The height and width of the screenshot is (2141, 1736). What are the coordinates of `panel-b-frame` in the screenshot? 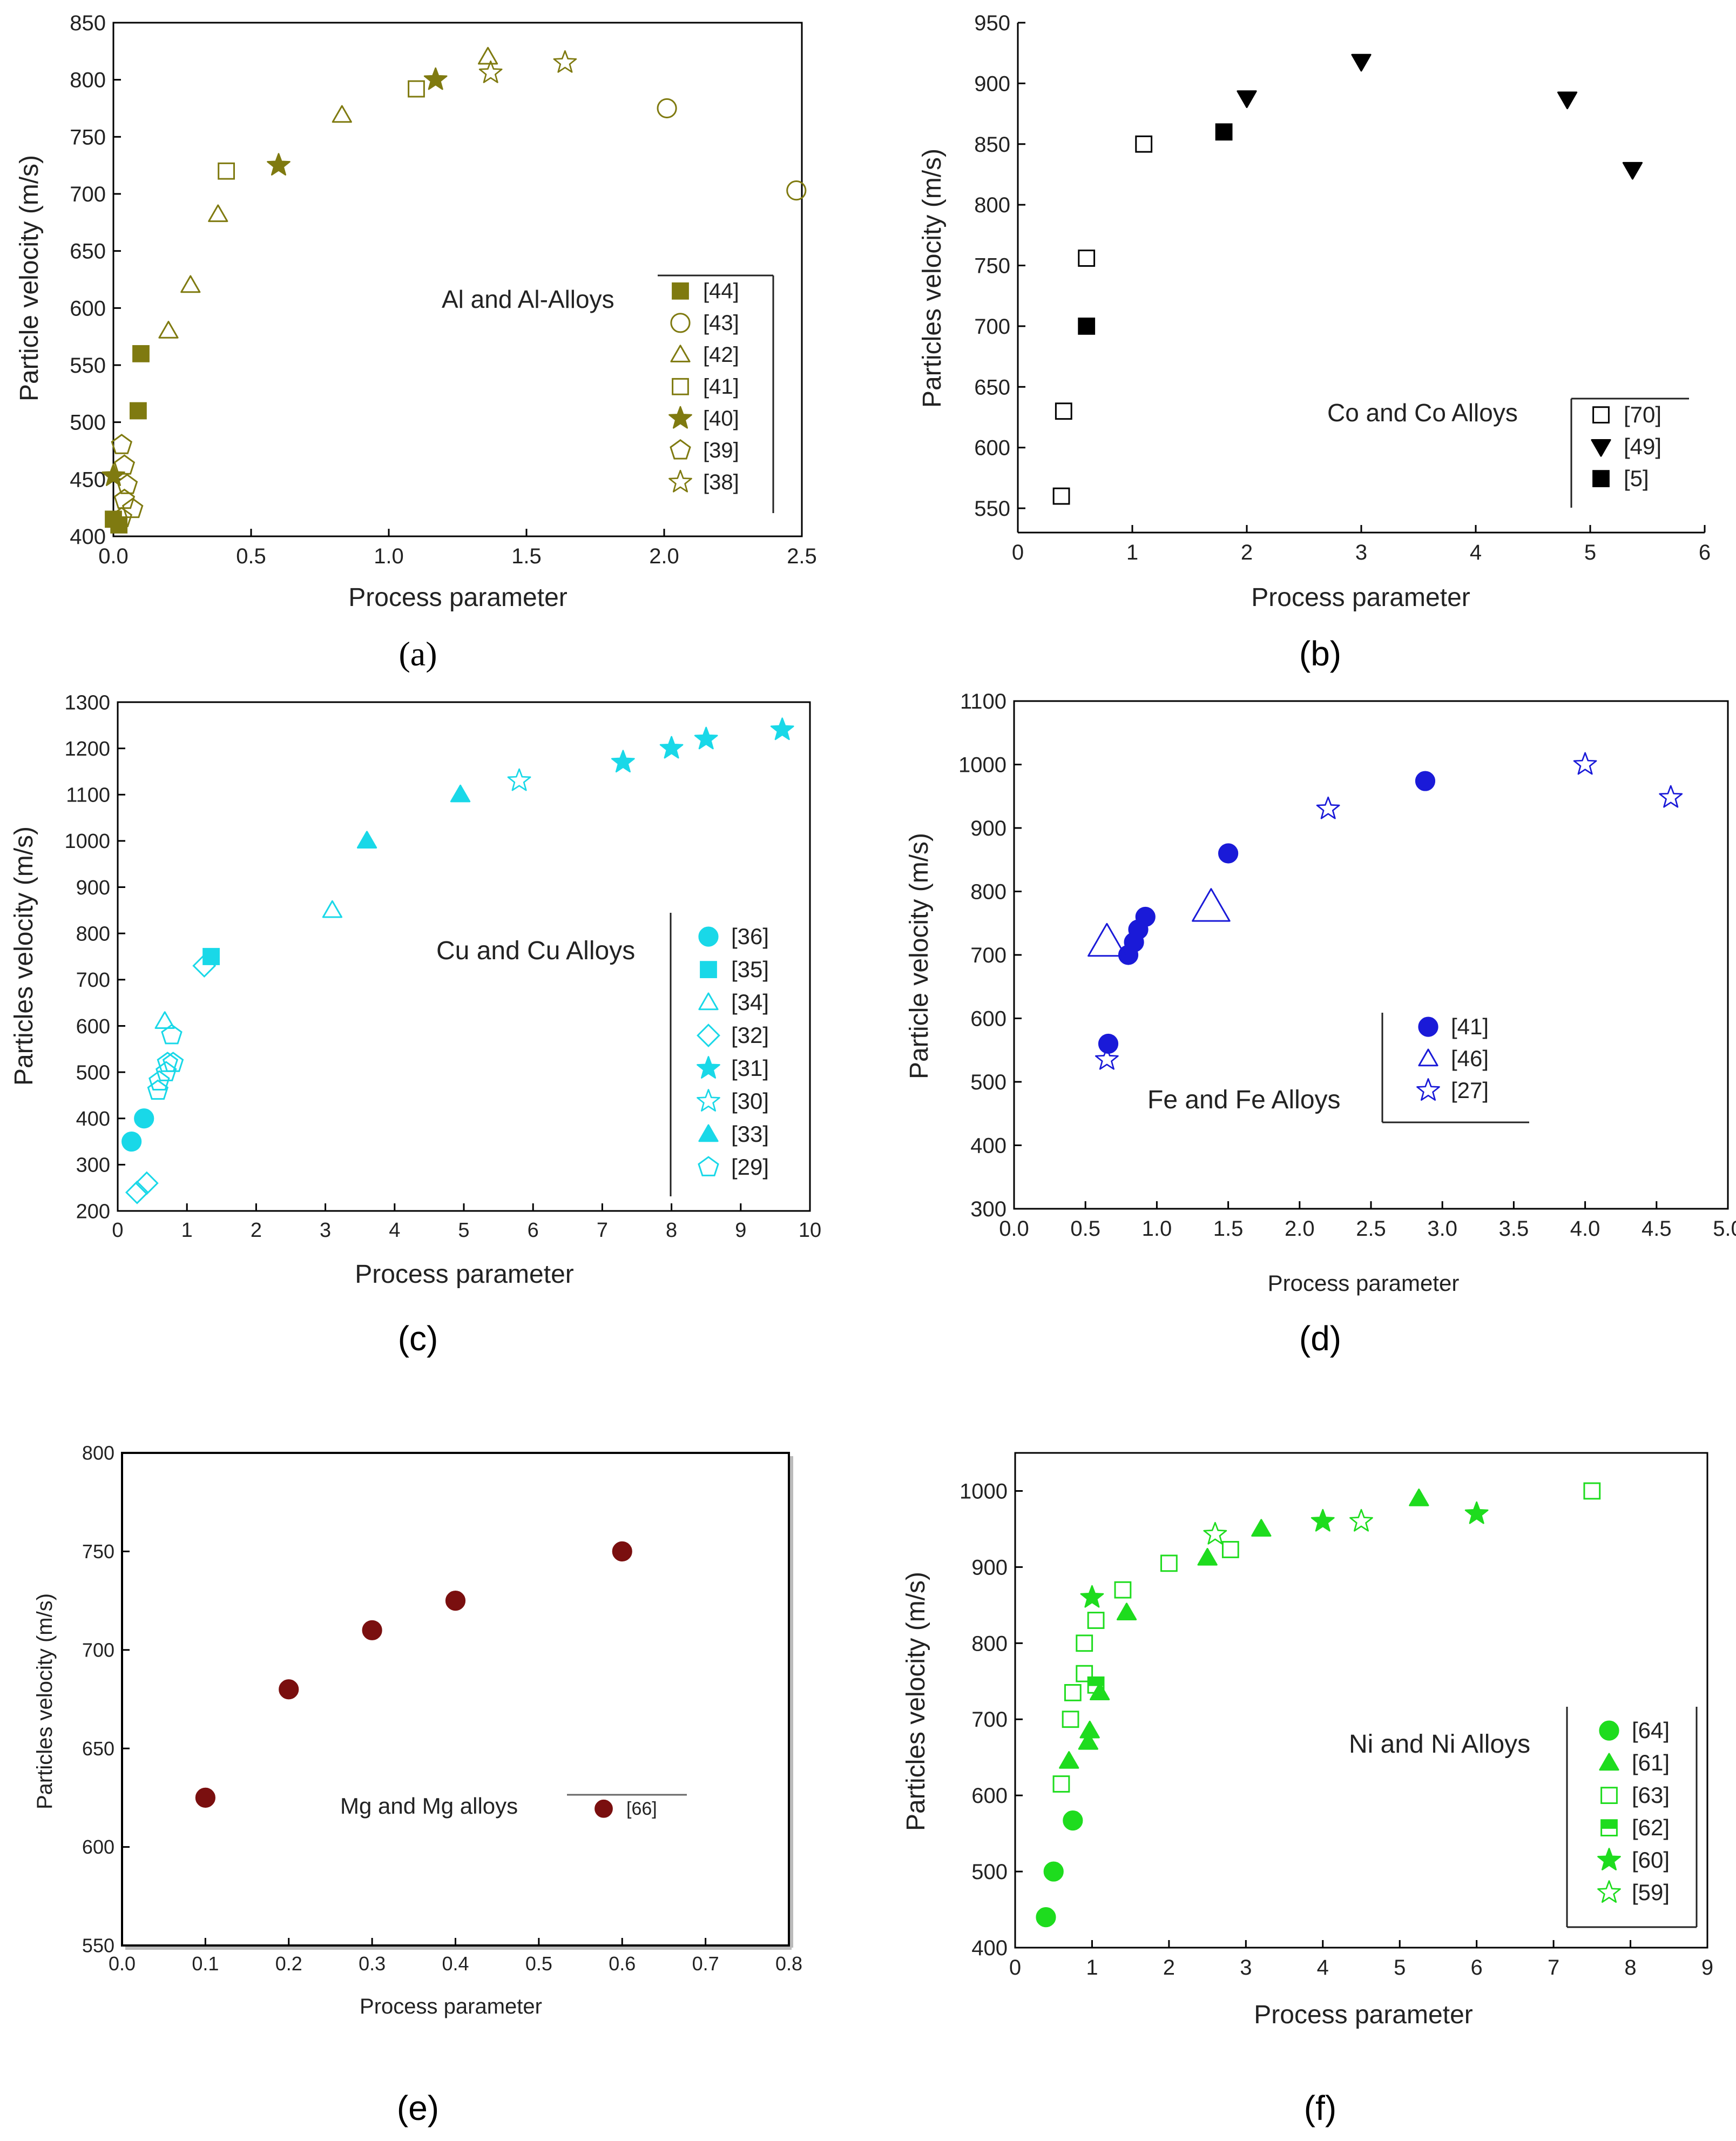 It's located at (1361, 278).